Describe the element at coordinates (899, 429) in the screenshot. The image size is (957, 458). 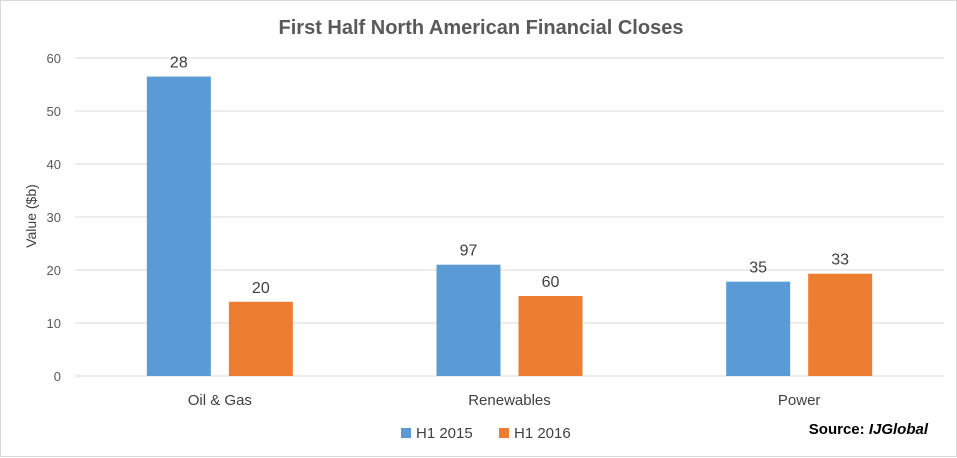
I see `source-name: IJGlobal` at that location.